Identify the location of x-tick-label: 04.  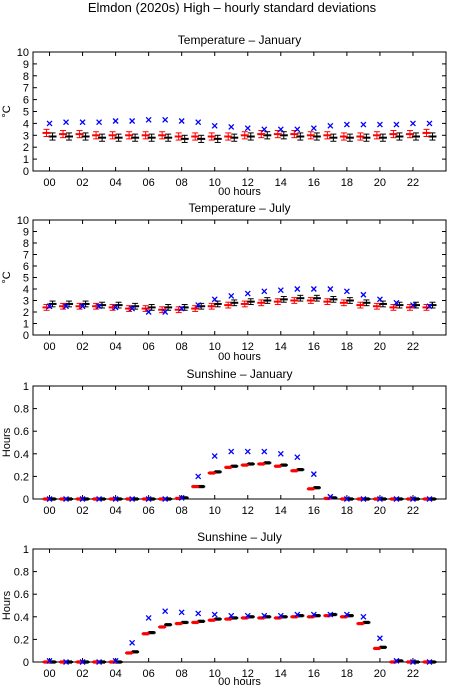
(115, 183).